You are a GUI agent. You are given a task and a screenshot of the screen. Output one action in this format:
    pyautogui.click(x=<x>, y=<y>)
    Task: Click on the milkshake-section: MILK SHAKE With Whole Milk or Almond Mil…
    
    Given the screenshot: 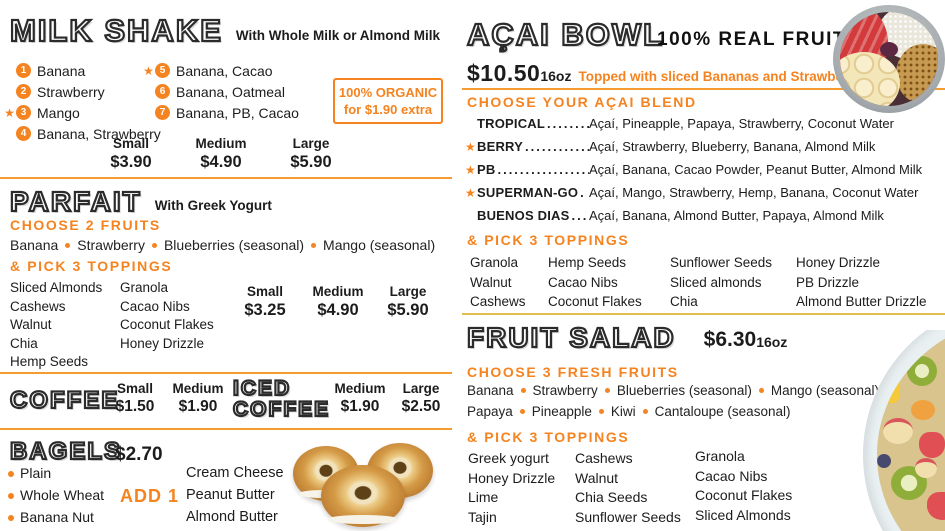 What is the action you would take?
    pyautogui.click(x=229, y=94)
    